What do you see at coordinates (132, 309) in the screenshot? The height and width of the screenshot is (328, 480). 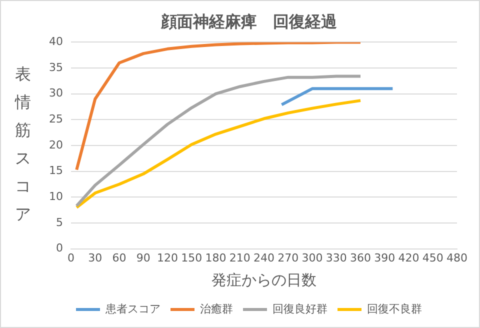 I see `legend-label: 患者スコア` at bounding box center [132, 309].